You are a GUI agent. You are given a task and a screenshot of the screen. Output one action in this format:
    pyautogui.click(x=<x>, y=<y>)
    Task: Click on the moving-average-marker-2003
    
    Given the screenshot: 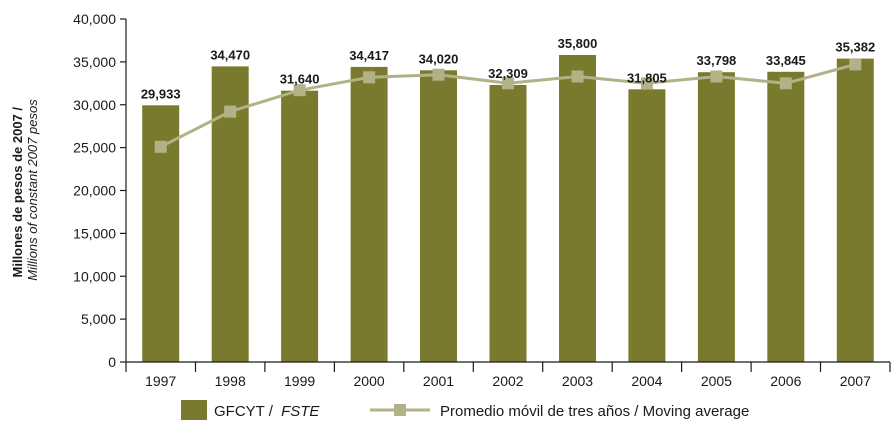 What is the action you would take?
    pyautogui.click(x=577, y=76)
    